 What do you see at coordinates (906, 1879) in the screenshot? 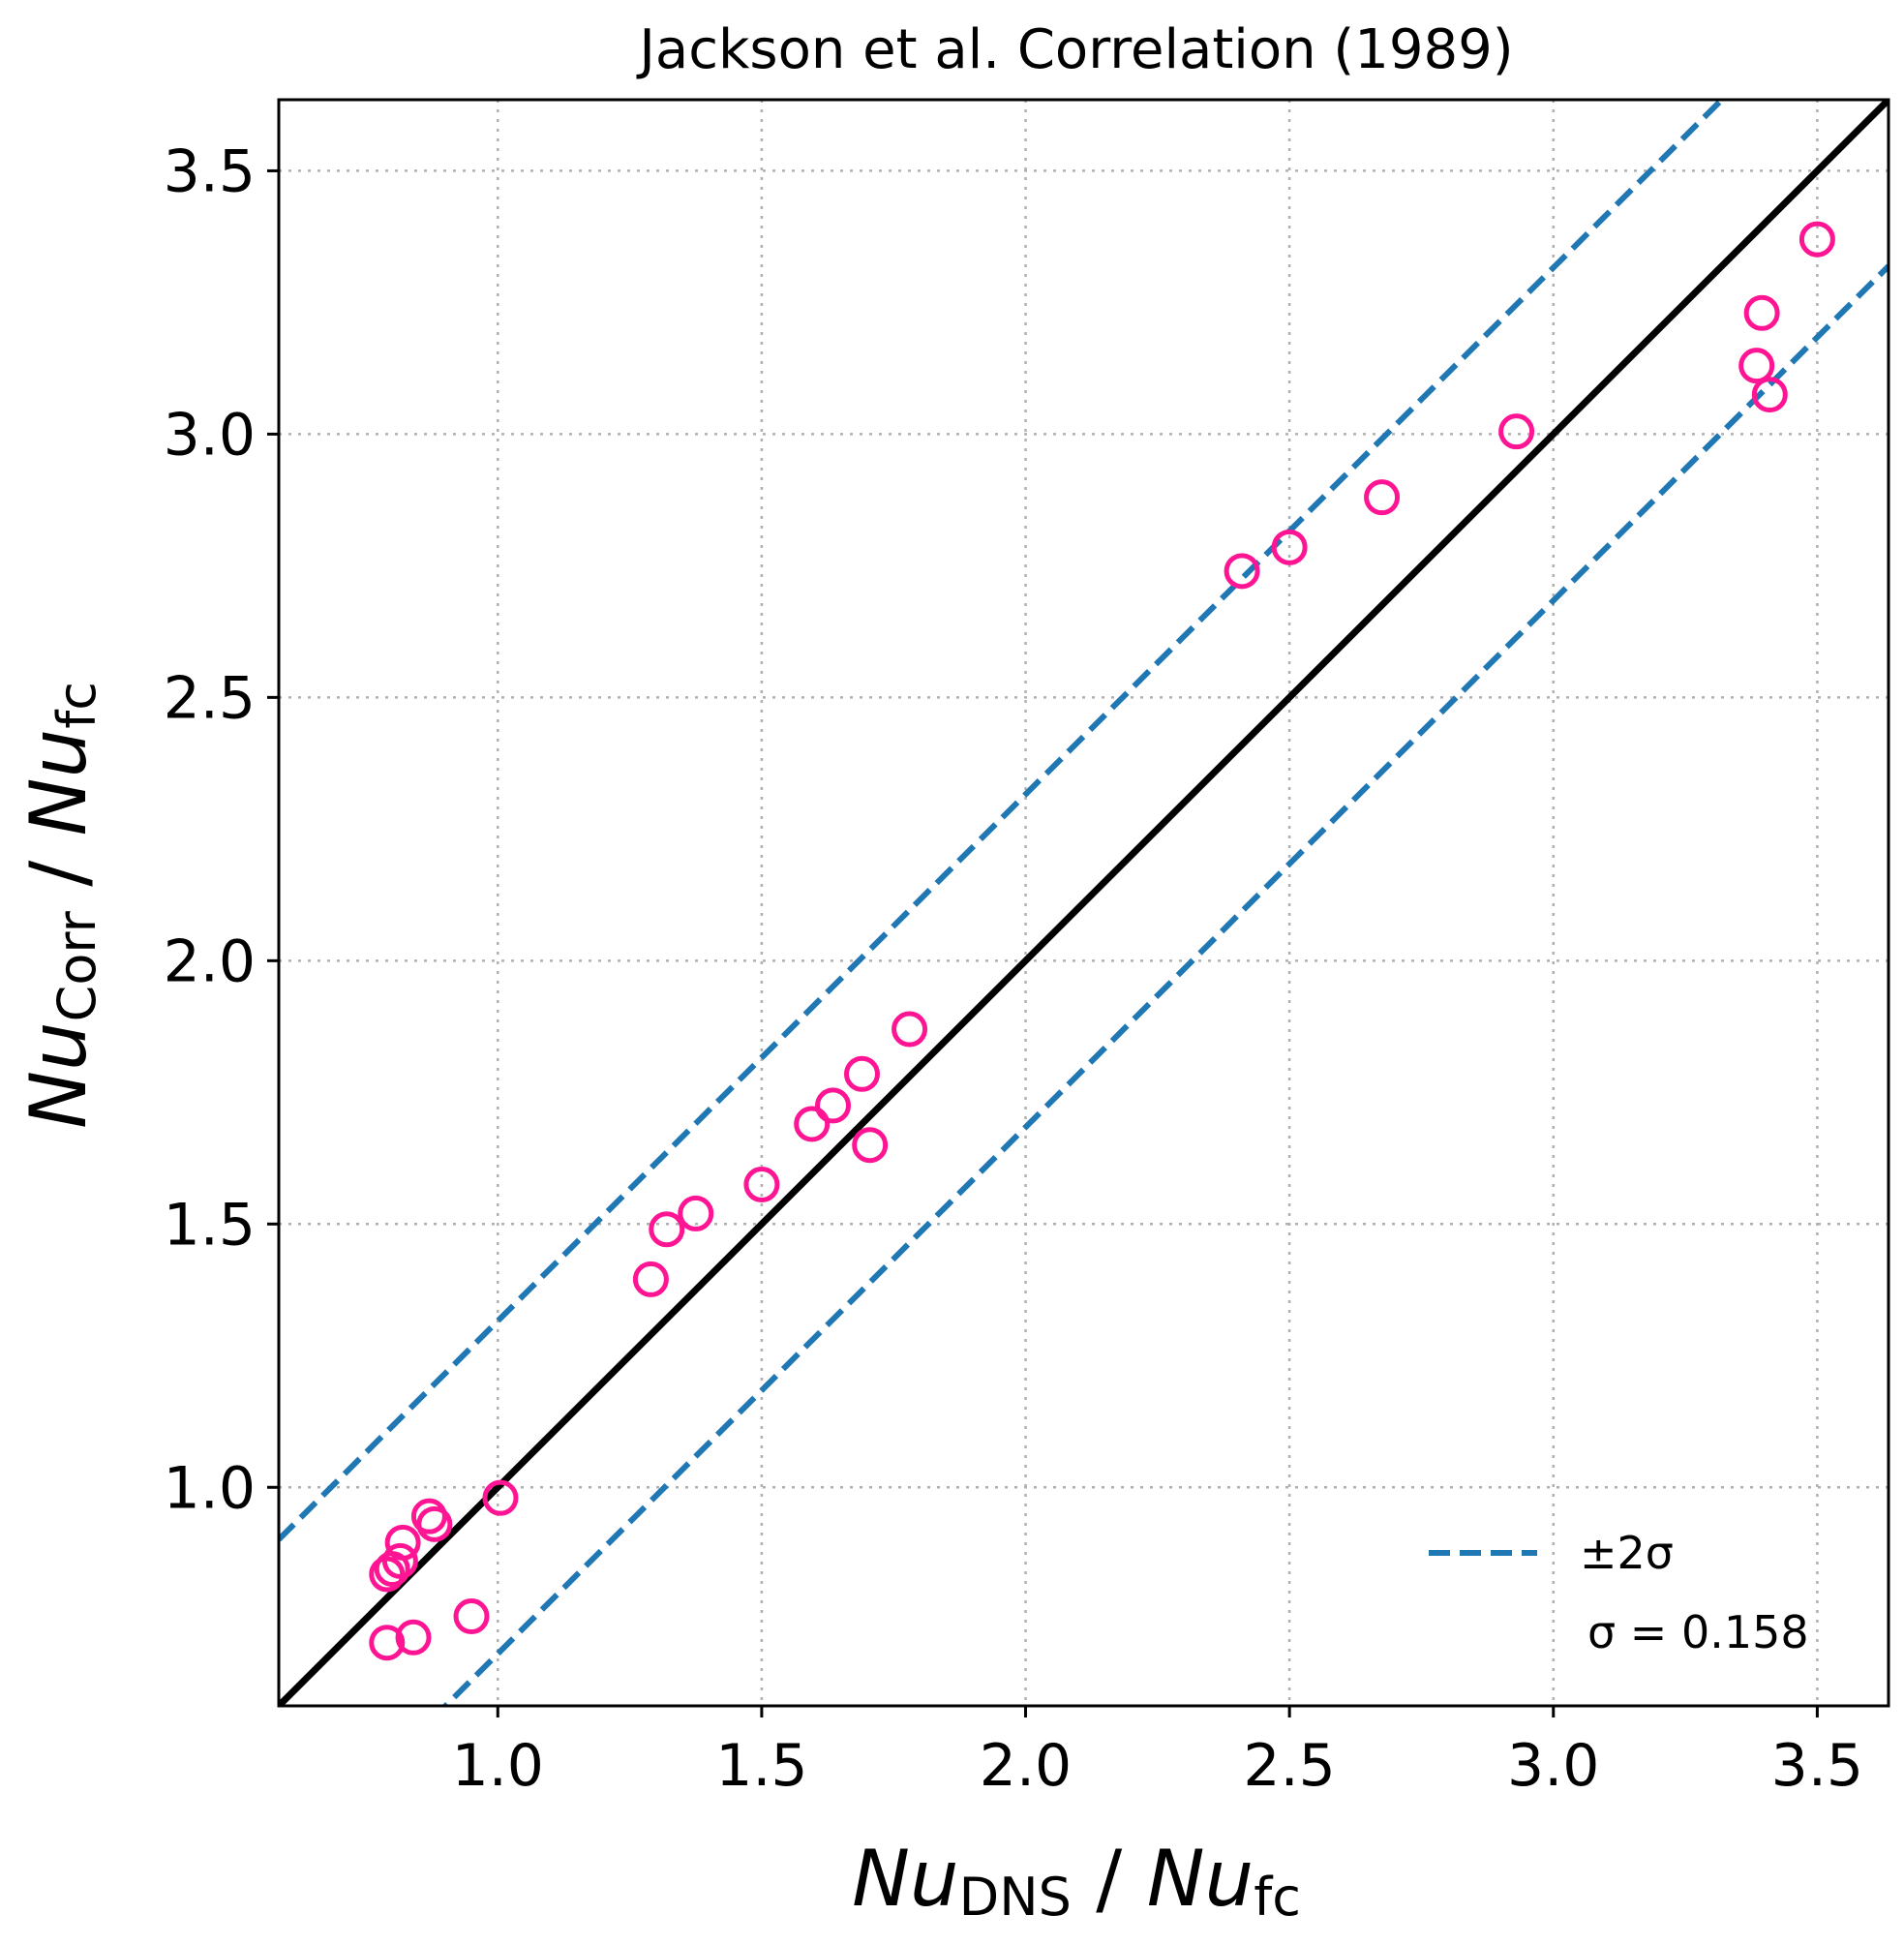
I see `x-label-main: Nu` at bounding box center [906, 1879].